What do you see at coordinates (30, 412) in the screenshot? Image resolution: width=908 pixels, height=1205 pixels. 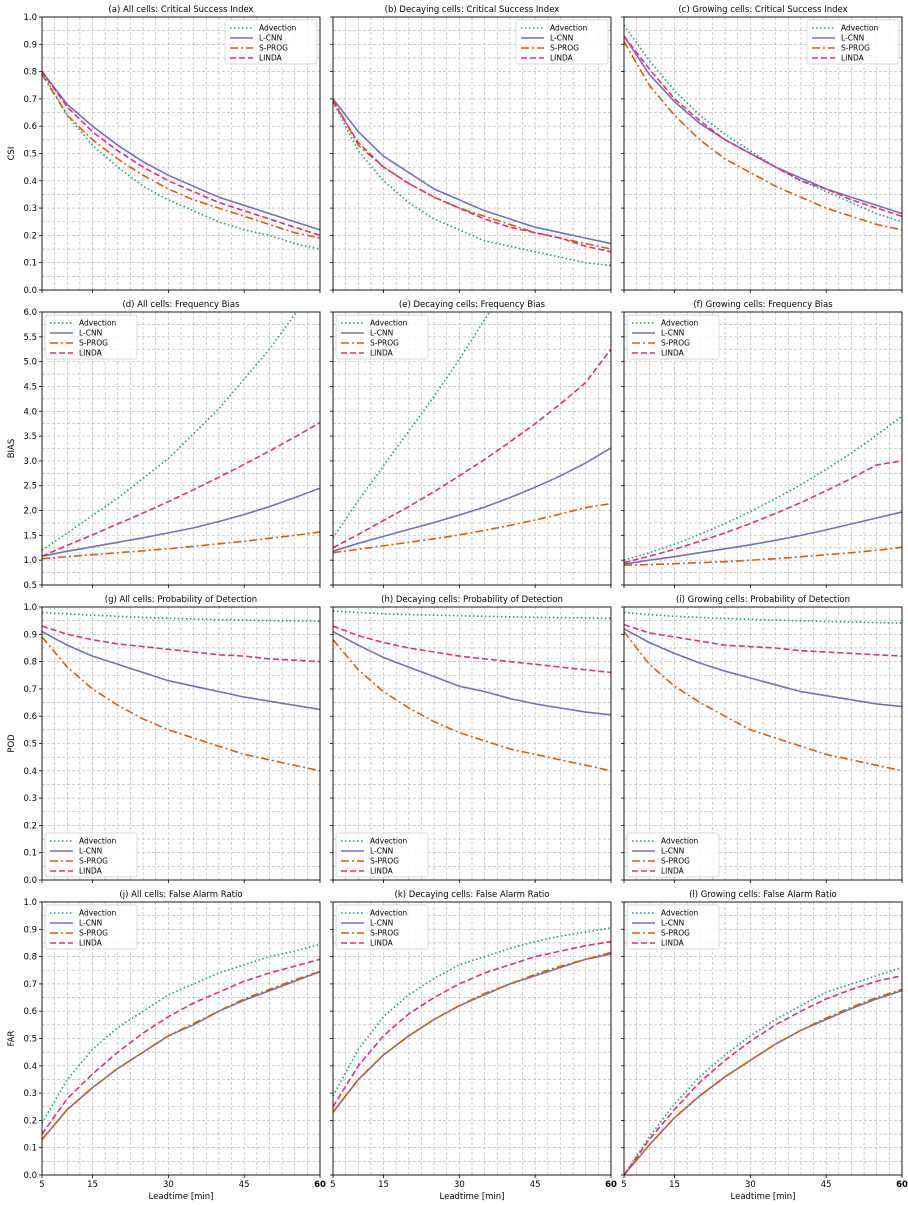 I see `y-tick-label: 4.0` at bounding box center [30, 412].